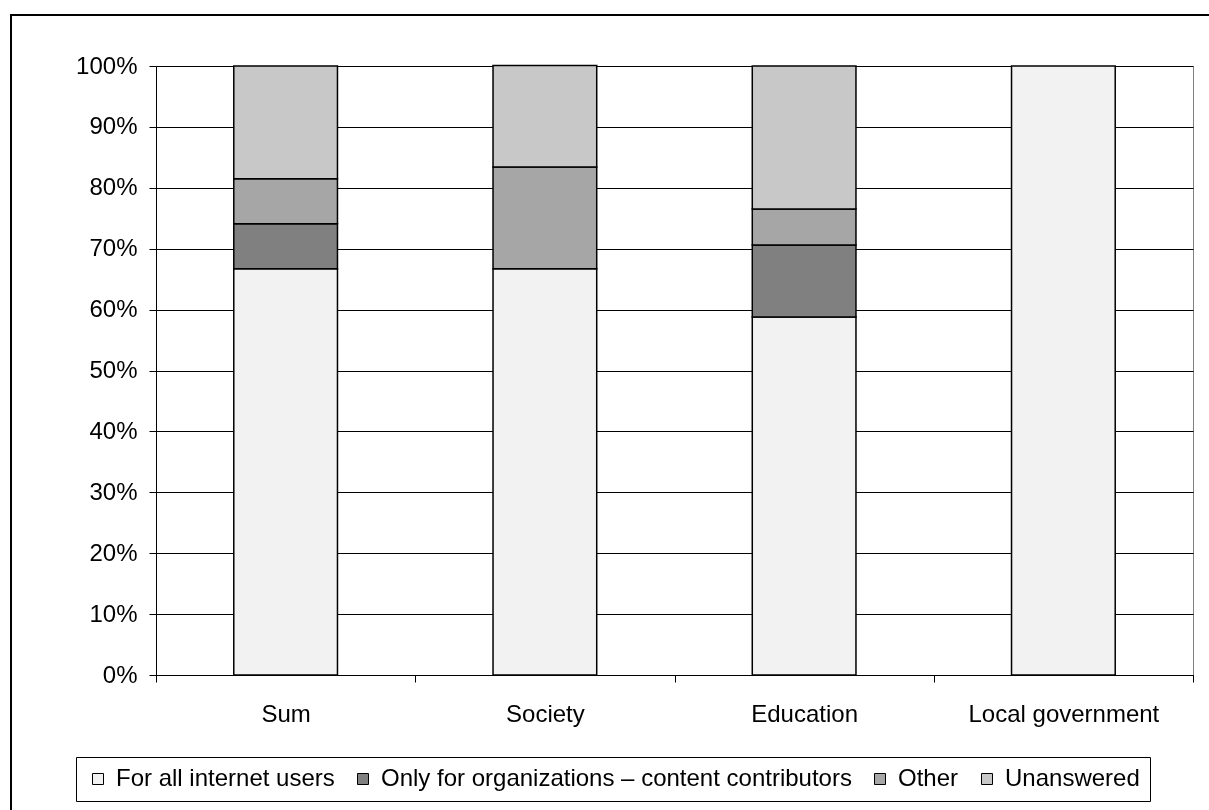  I want to click on y-tick-label: 50%, so click(113, 369).